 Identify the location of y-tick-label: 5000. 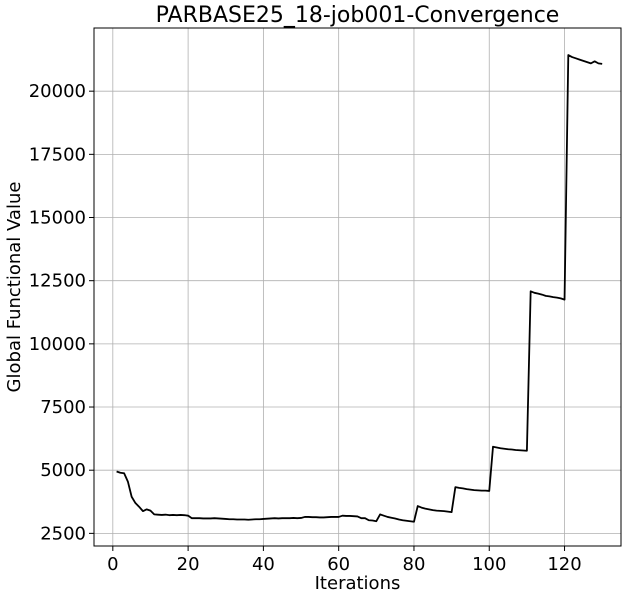
(63, 470).